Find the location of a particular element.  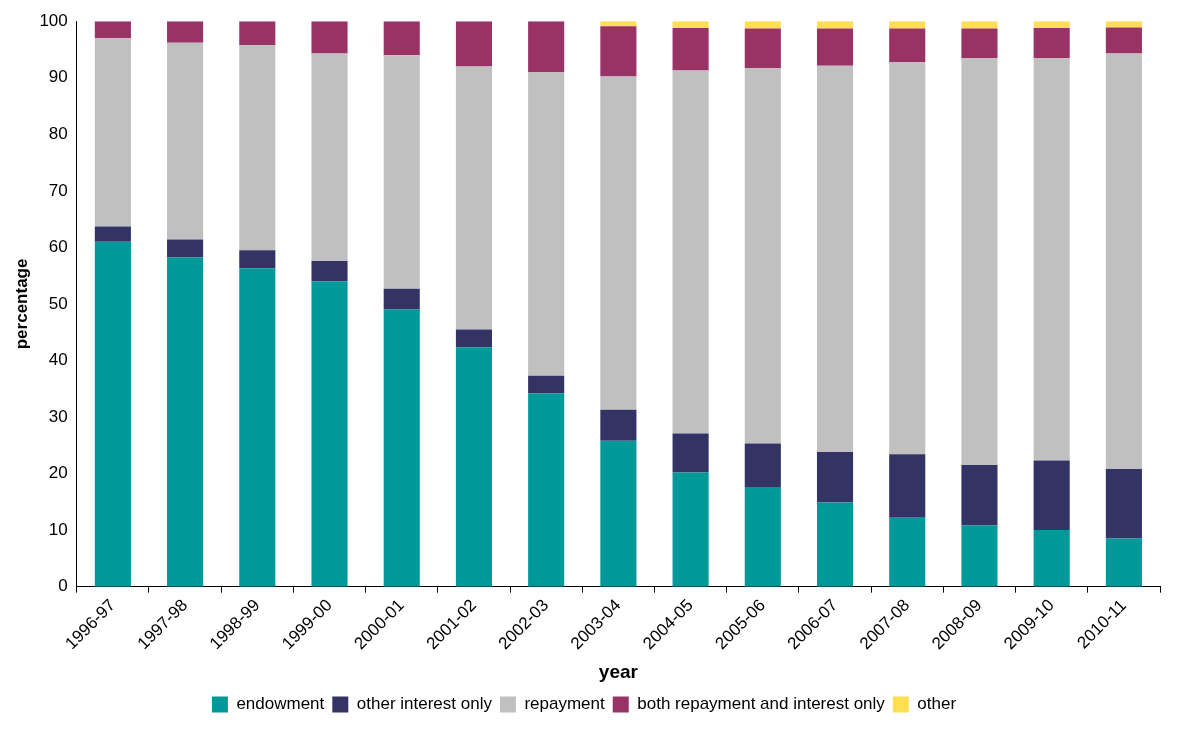

y-tick-label: 80 is located at coordinates (58, 133).